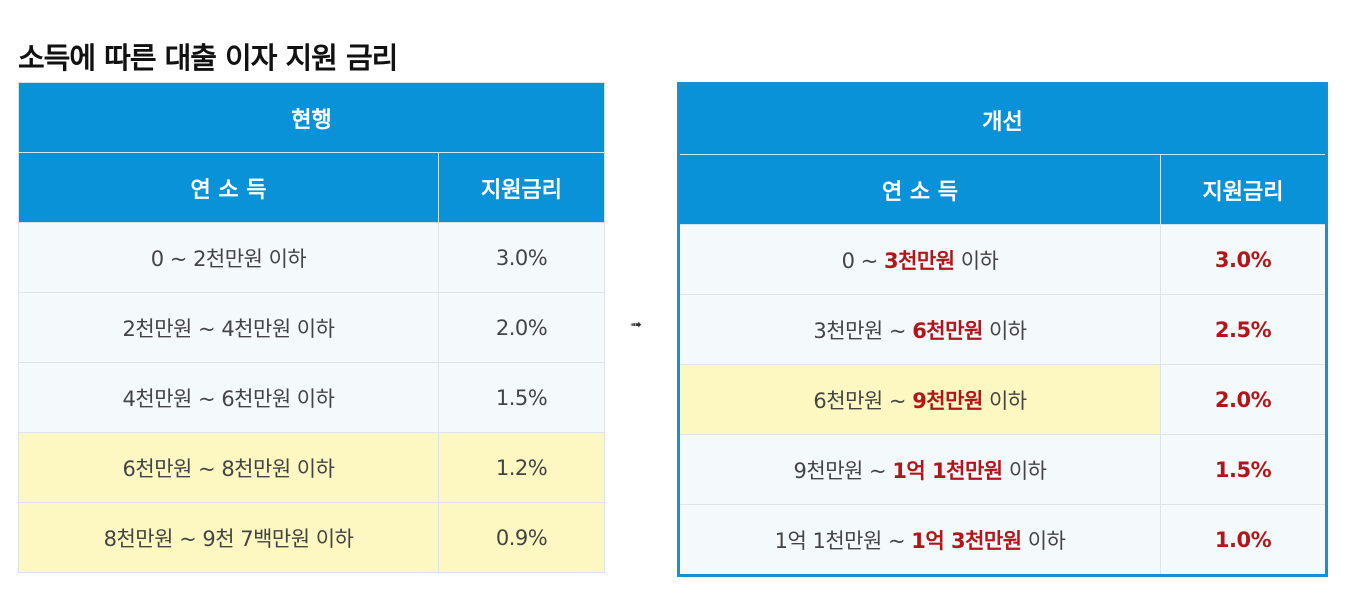 The height and width of the screenshot is (615, 1364). What do you see at coordinates (862, 260) in the screenshot?
I see `income-prefix: 0 ~` at bounding box center [862, 260].